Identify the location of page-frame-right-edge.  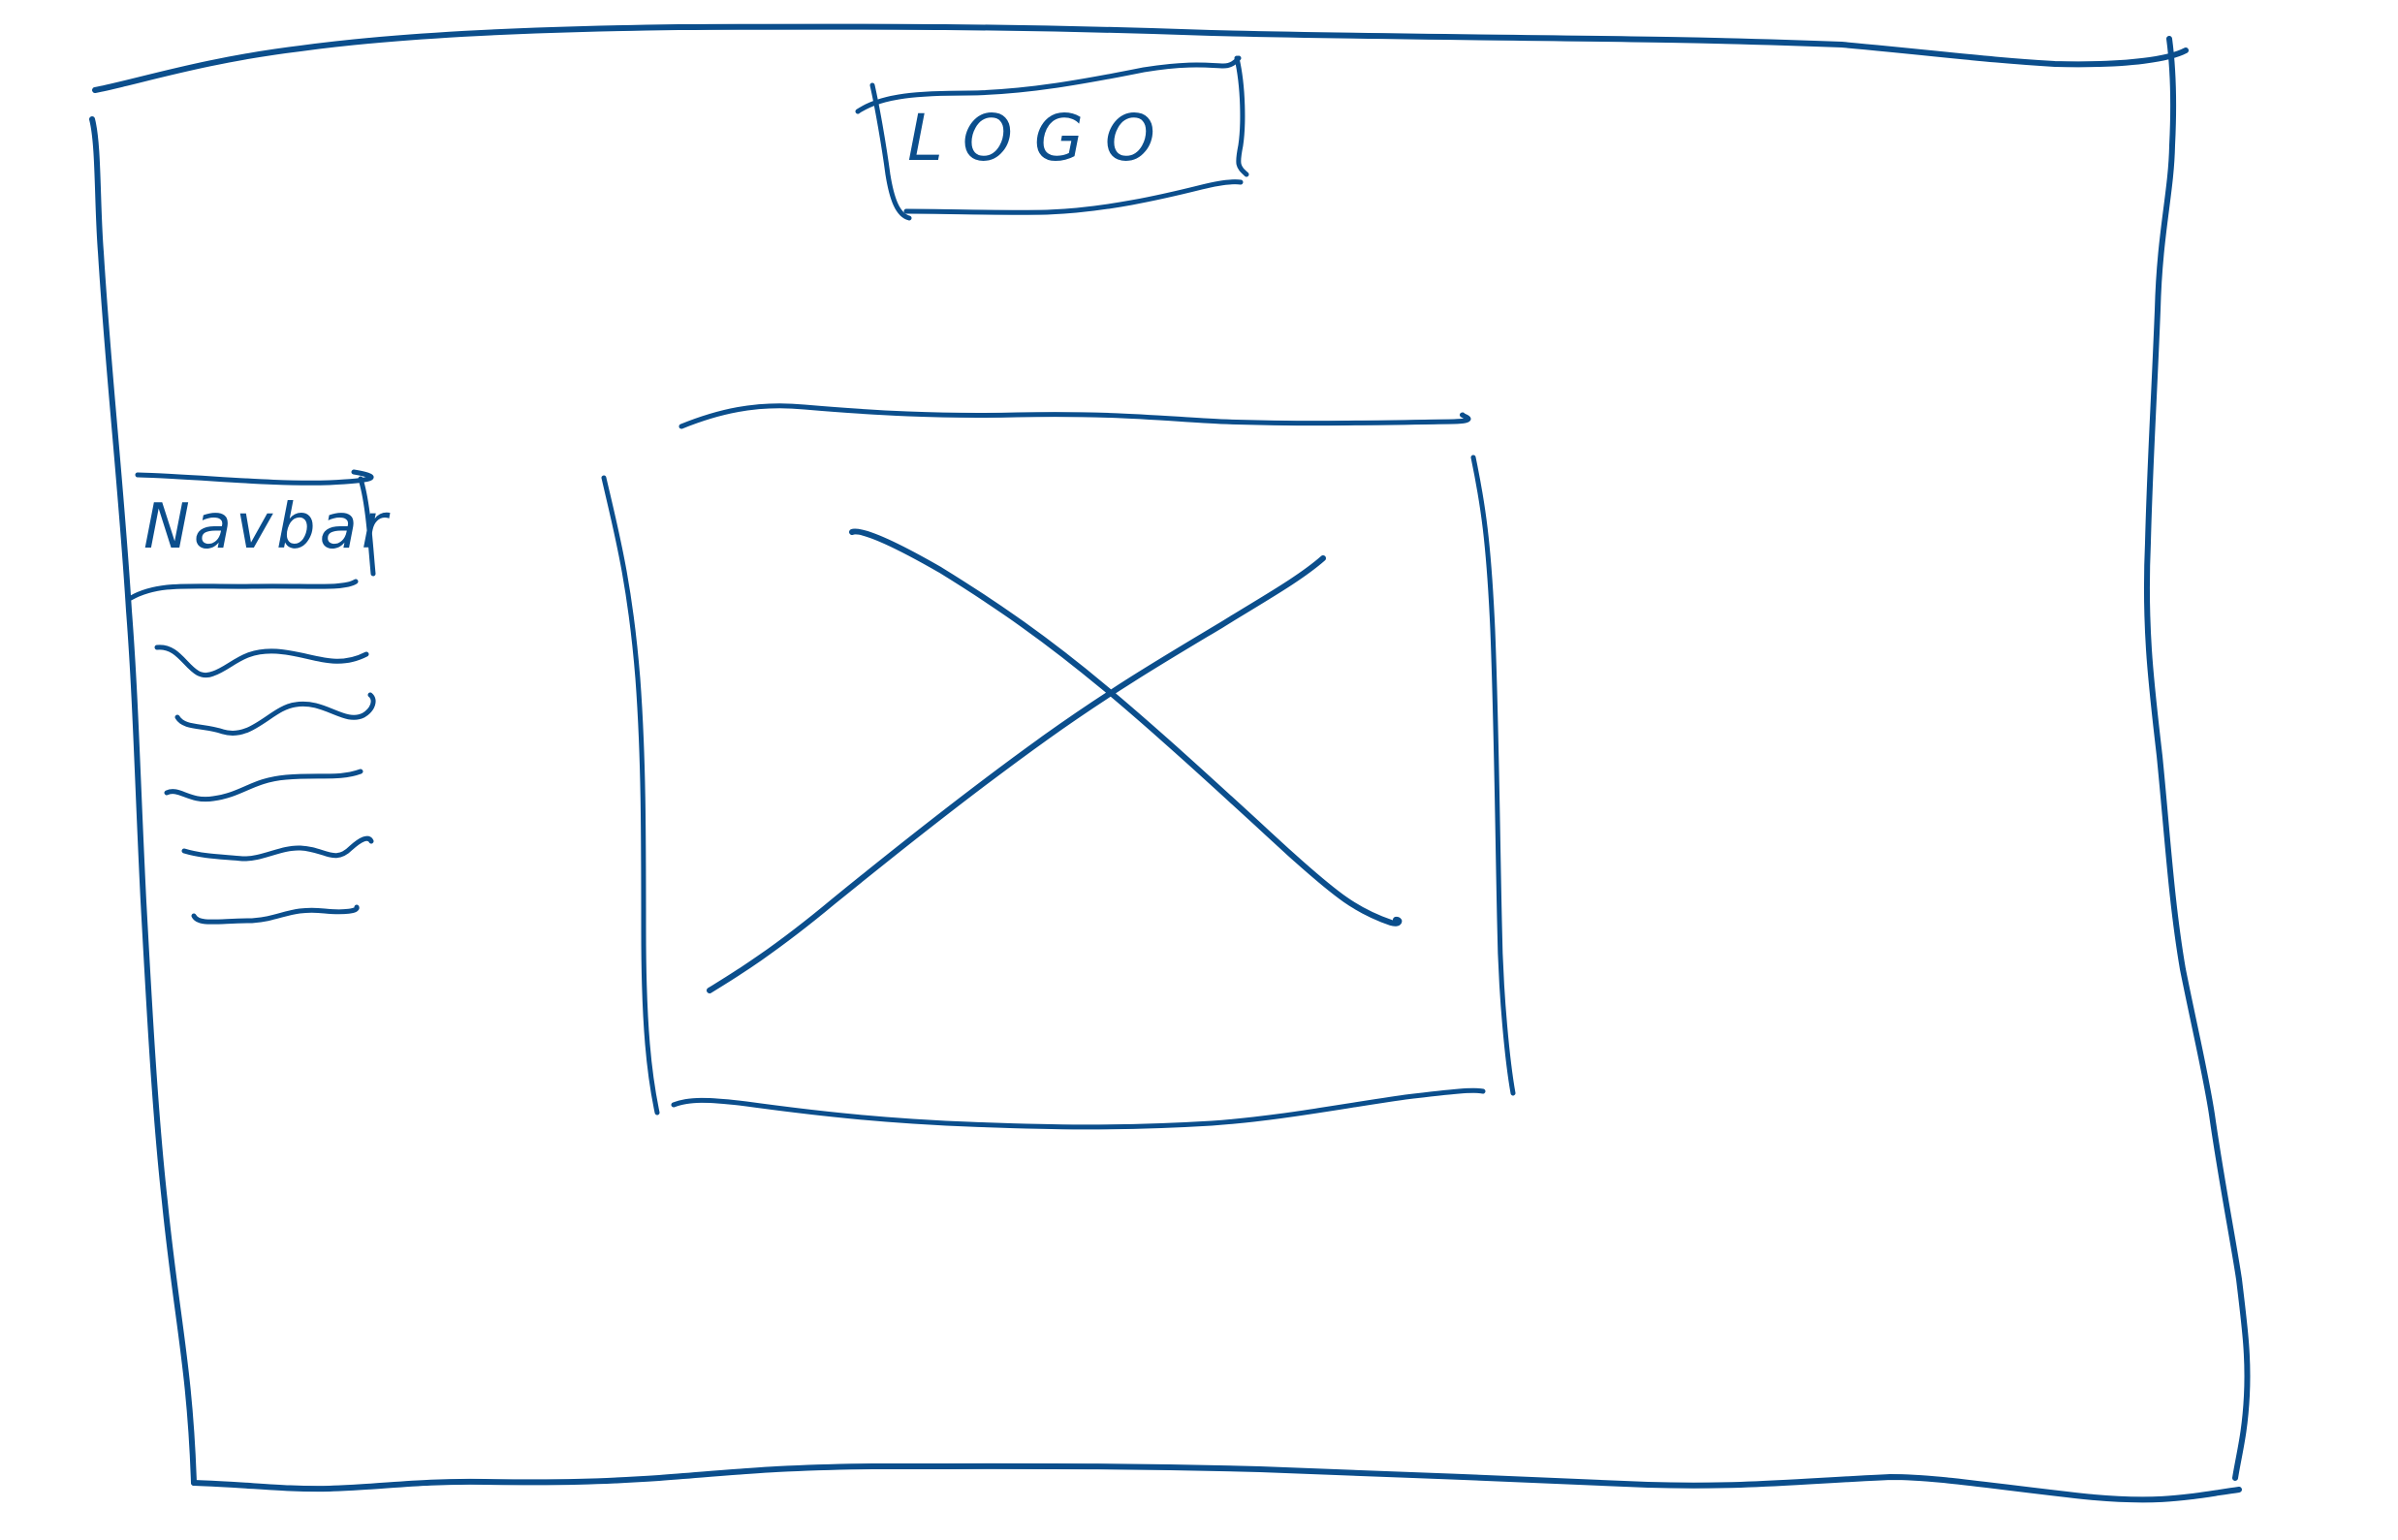
(2197, 758).